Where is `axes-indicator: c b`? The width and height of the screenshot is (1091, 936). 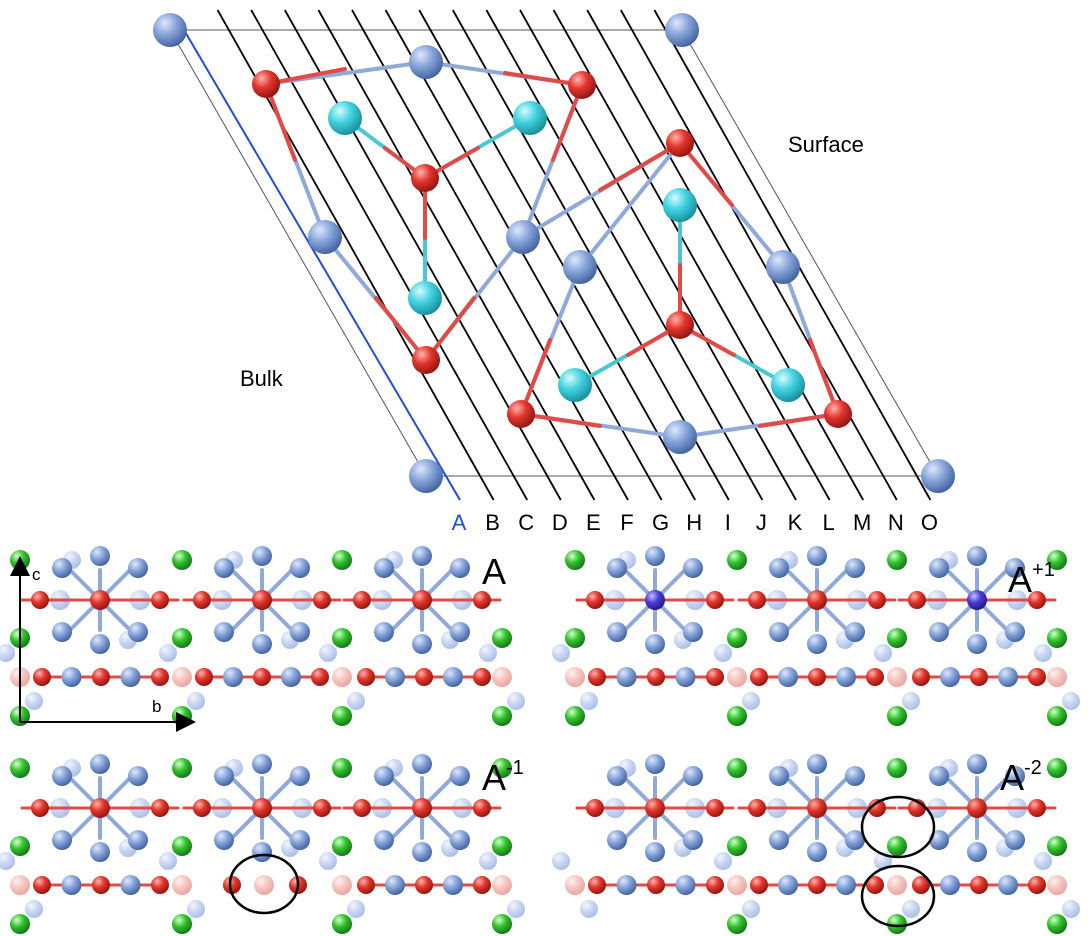
axes-indicator: c b is located at coordinates (103, 644).